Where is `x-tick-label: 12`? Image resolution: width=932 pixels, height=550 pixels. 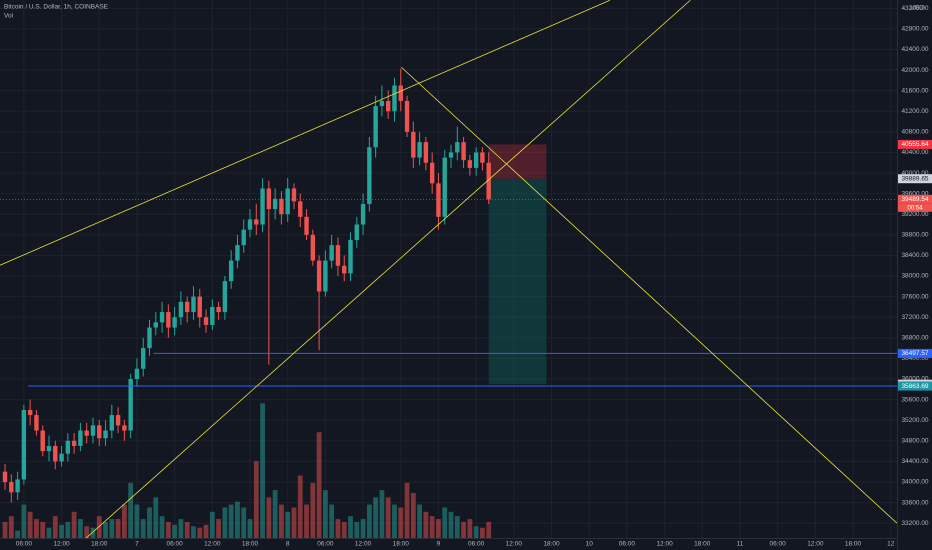
x-tick-label: 12 is located at coordinates (891, 544).